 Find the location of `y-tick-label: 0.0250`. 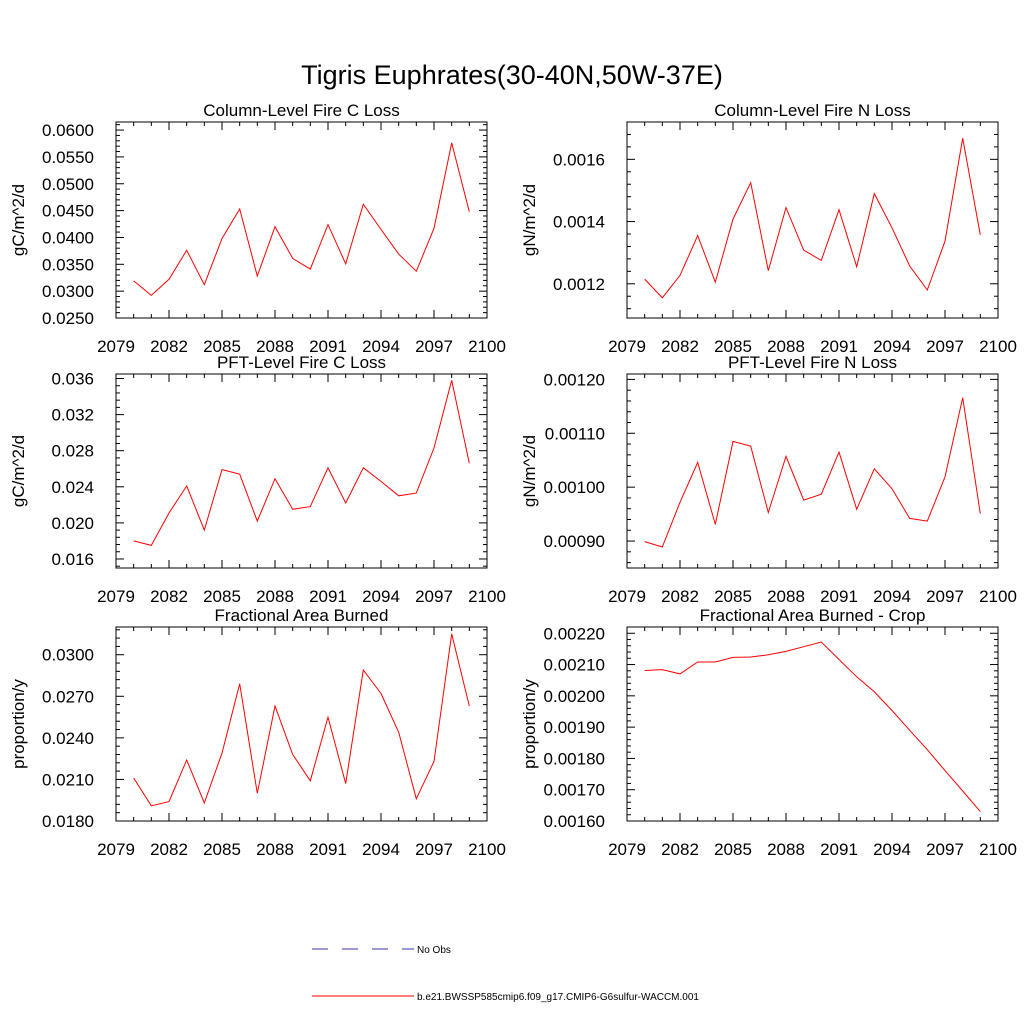

y-tick-label: 0.0250 is located at coordinates (68, 318).